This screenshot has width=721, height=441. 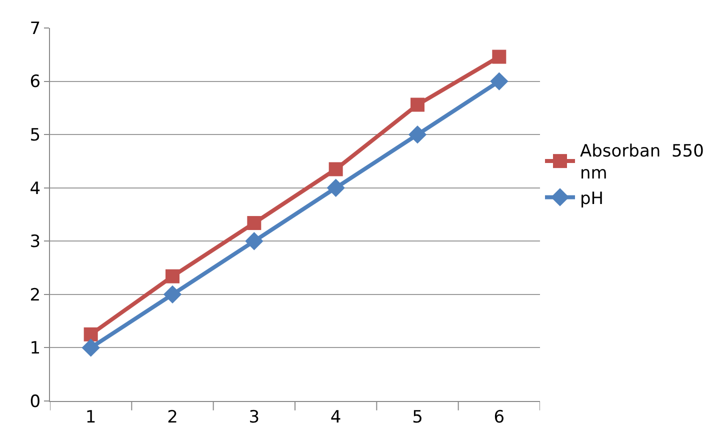 I want to click on x-tick-label: 5, so click(x=417, y=417).